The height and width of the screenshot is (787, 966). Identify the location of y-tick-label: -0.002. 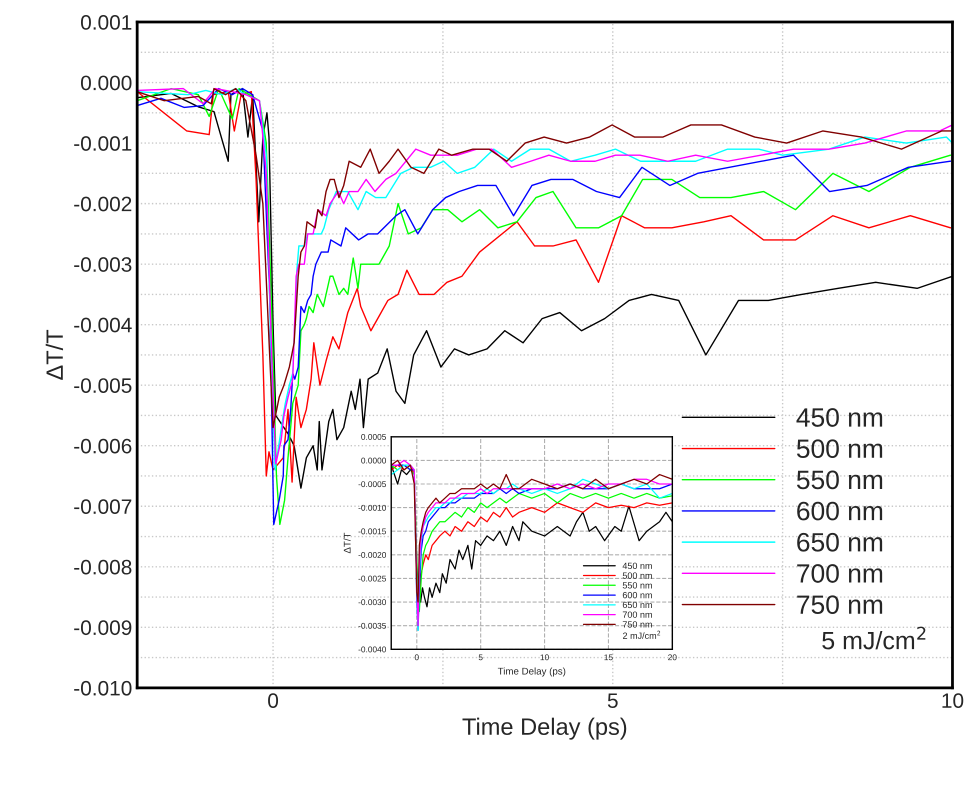
(103, 204).